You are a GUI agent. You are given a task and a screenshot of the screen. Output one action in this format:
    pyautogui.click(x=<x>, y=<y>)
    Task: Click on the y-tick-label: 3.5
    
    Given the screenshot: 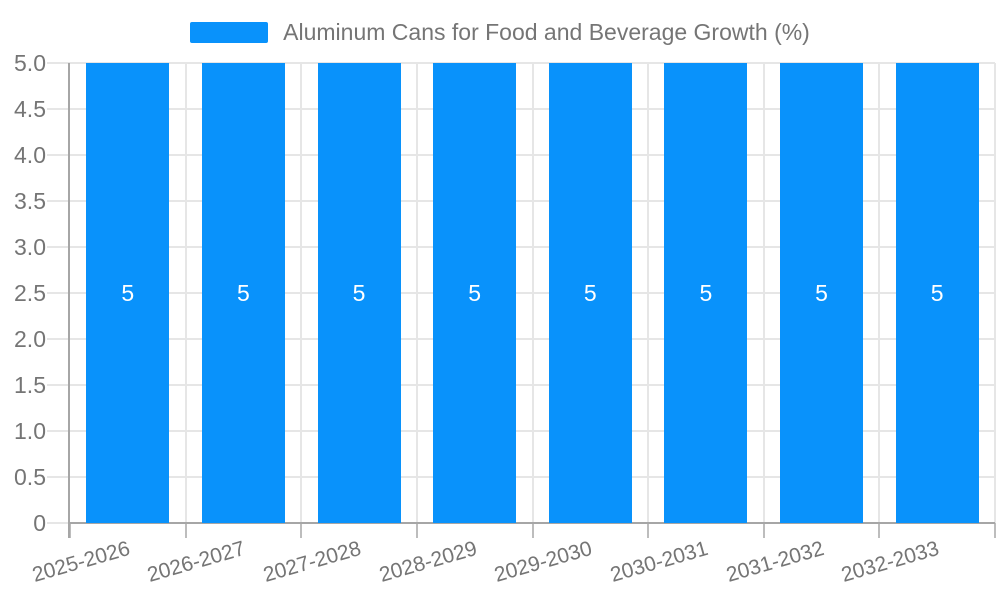 What is the action you would take?
    pyautogui.click(x=30, y=201)
    